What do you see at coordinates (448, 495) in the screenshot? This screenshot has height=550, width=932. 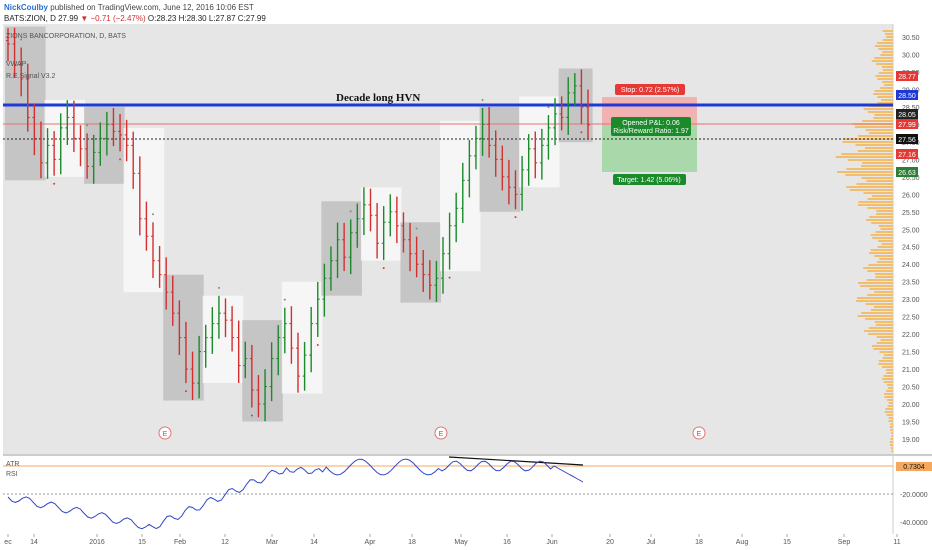 I see `rsi-pane` at bounding box center [448, 495].